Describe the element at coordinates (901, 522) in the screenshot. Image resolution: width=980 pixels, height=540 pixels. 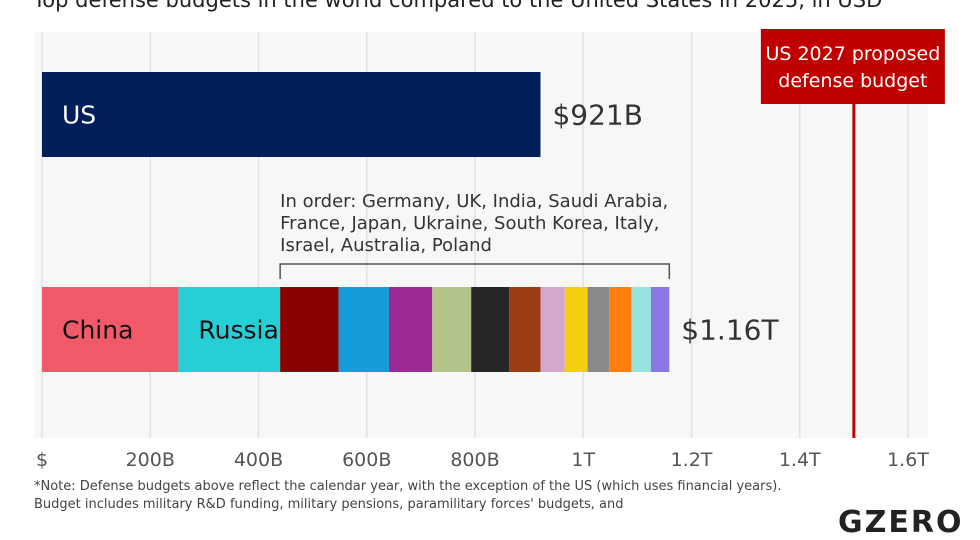
I see `brand-logo: GZERO` at that location.